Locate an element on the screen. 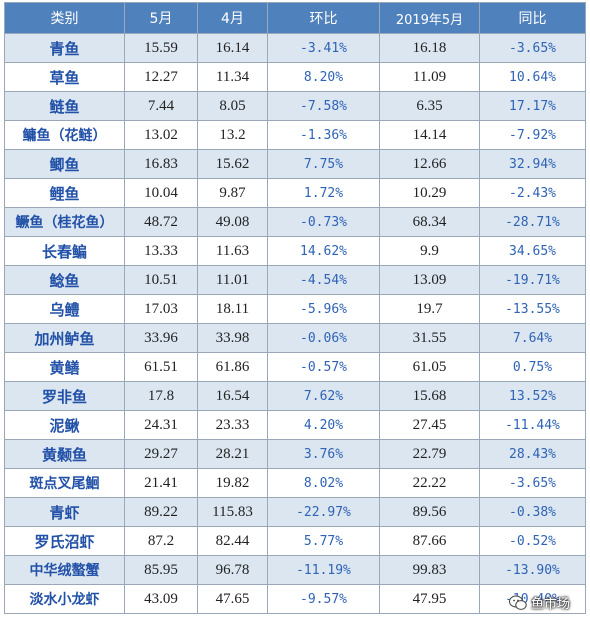 The height and width of the screenshot is (622, 590). table-row: 罗氏沼虾 87.2 82.44 5.77% 87.66 -0.52% is located at coordinates (295, 541).